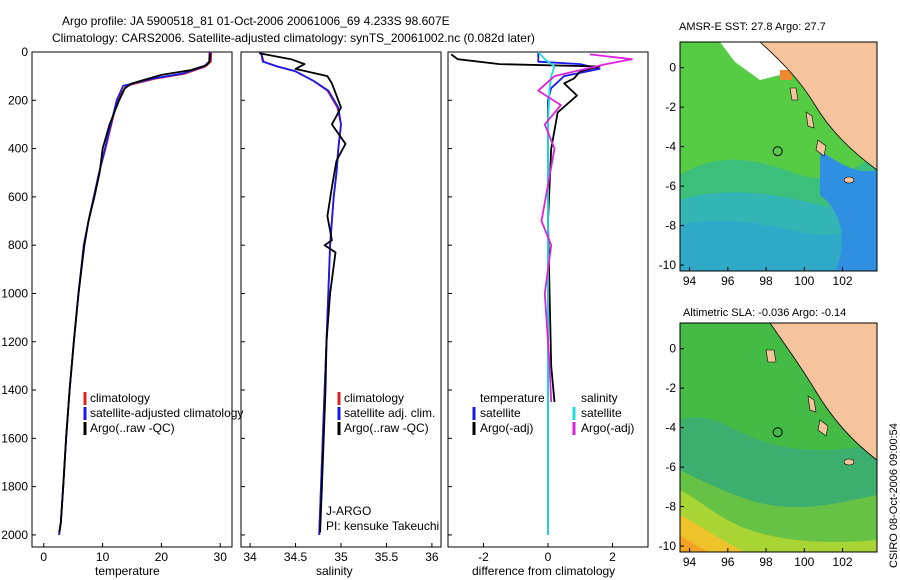  What do you see at coordinates (382, 526) in the screenshot?
I see `pi-annotation: PI: kensuke Takeuchi` at bounding box center [382, 526].